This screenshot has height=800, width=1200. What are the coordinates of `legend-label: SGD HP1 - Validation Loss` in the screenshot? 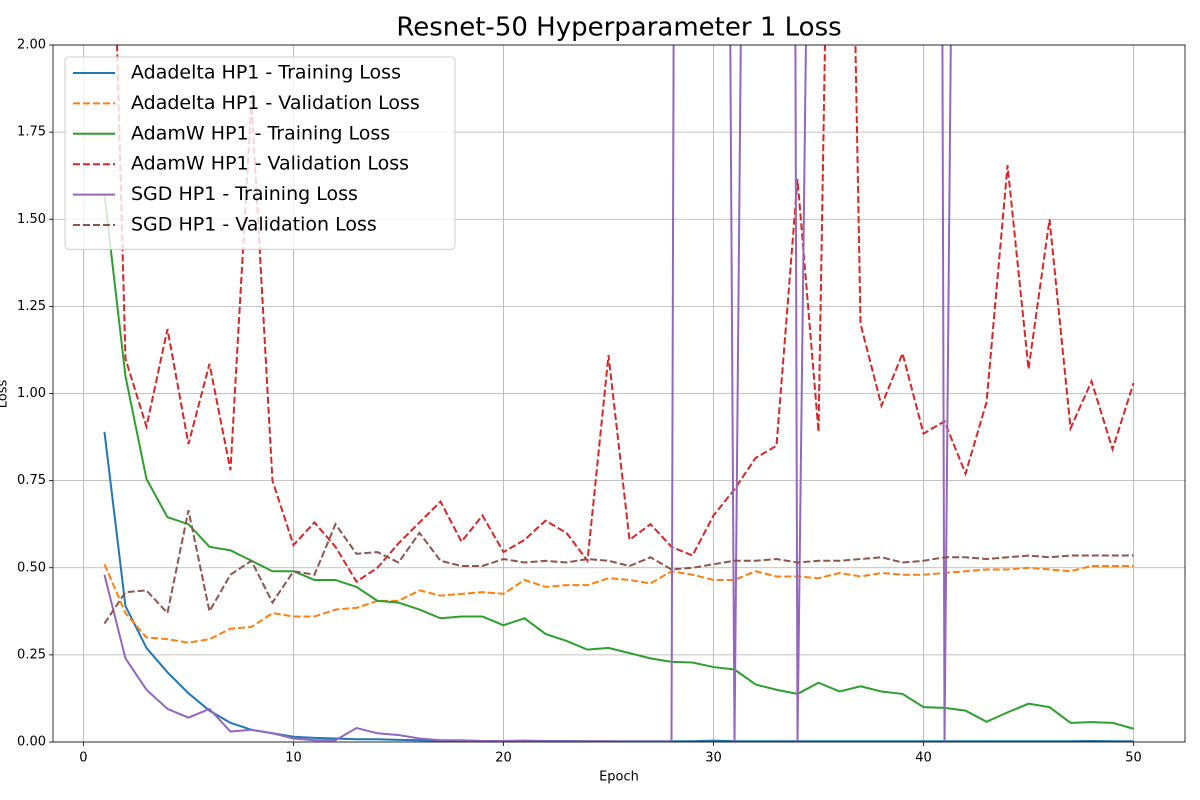 It's located at (254, 225).